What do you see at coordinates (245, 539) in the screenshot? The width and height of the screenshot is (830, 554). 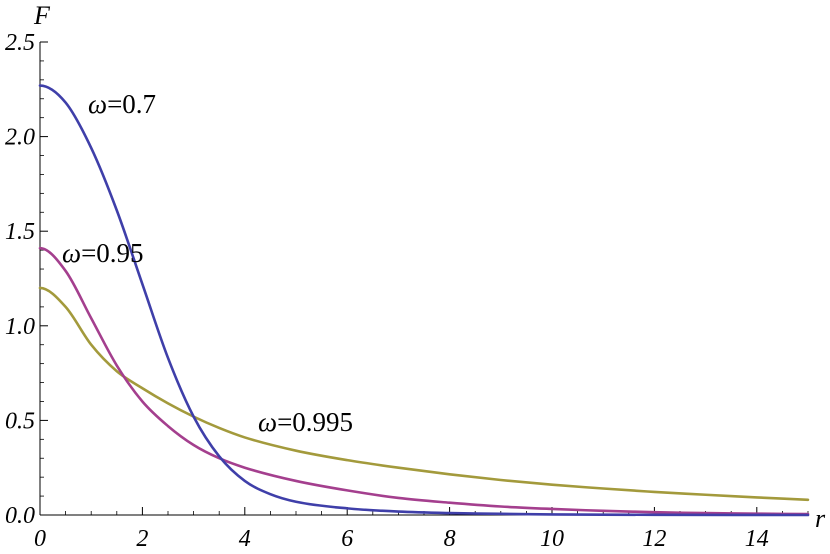 I see `x-tick-label: 4` at bounding box center [245, 539].